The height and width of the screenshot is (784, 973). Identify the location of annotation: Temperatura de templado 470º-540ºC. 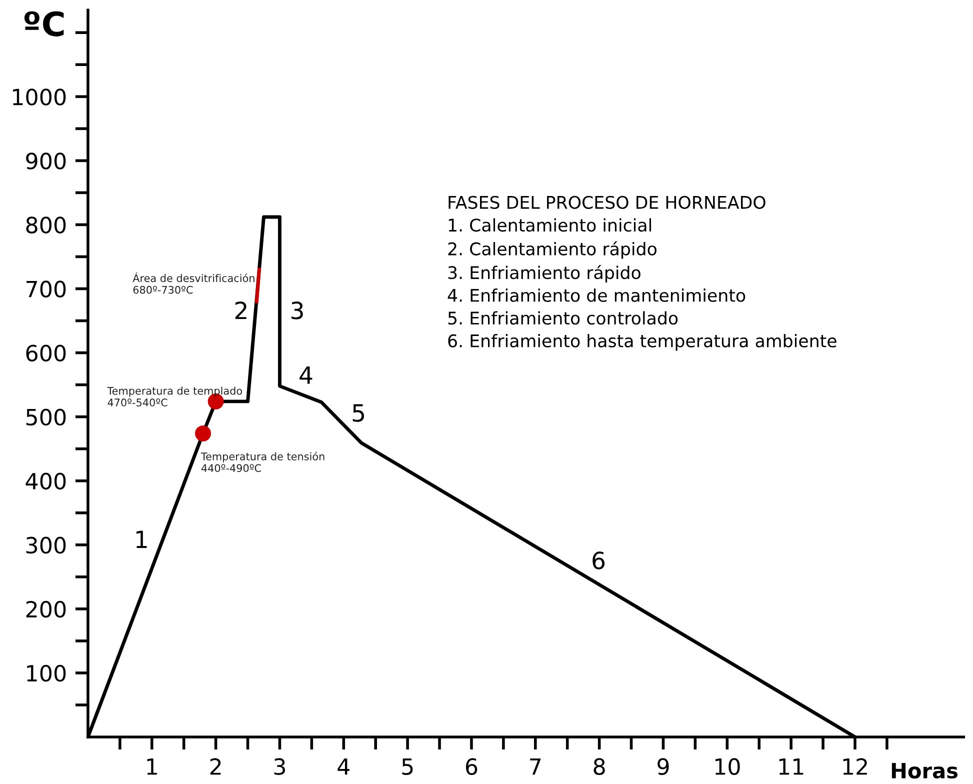
(174, 396).